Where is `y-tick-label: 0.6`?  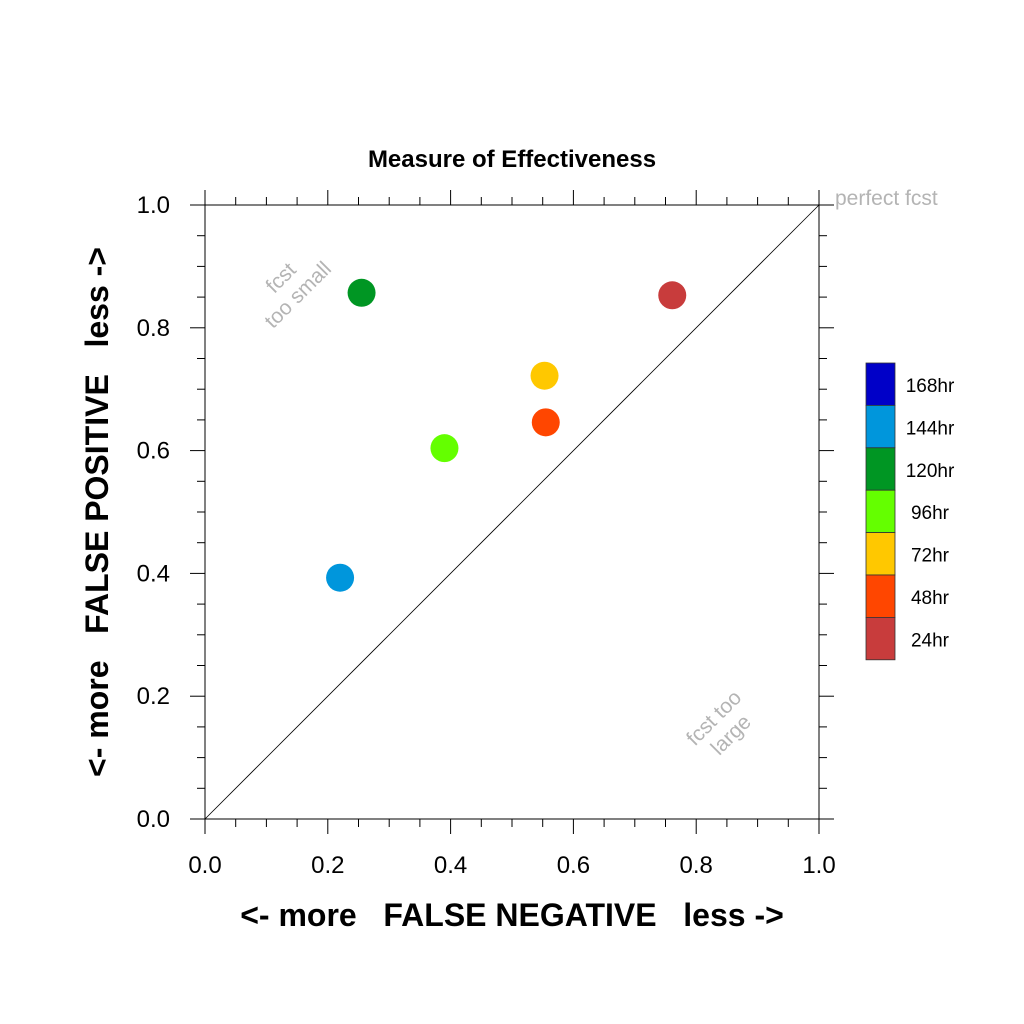
y-tick-label: 0.6 is located at coordinates (153, 451).